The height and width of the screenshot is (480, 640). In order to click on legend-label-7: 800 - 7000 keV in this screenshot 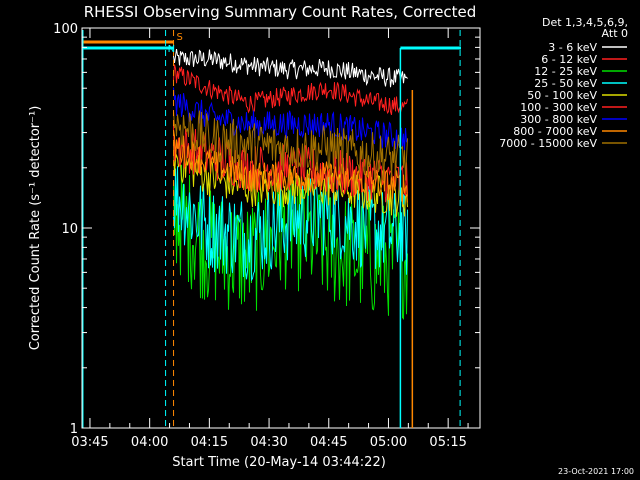, I will do `click(555, 131)`.